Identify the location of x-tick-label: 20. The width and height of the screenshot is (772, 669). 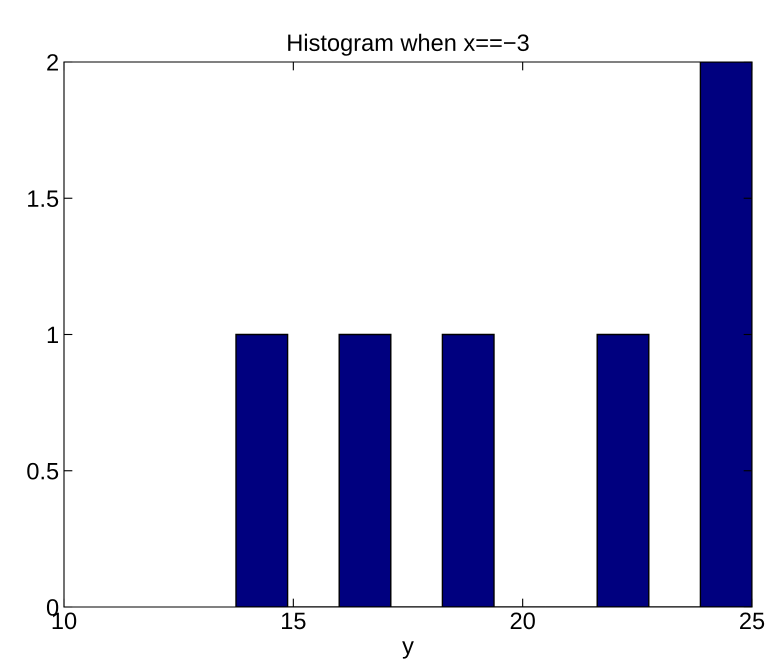
(522, 621).